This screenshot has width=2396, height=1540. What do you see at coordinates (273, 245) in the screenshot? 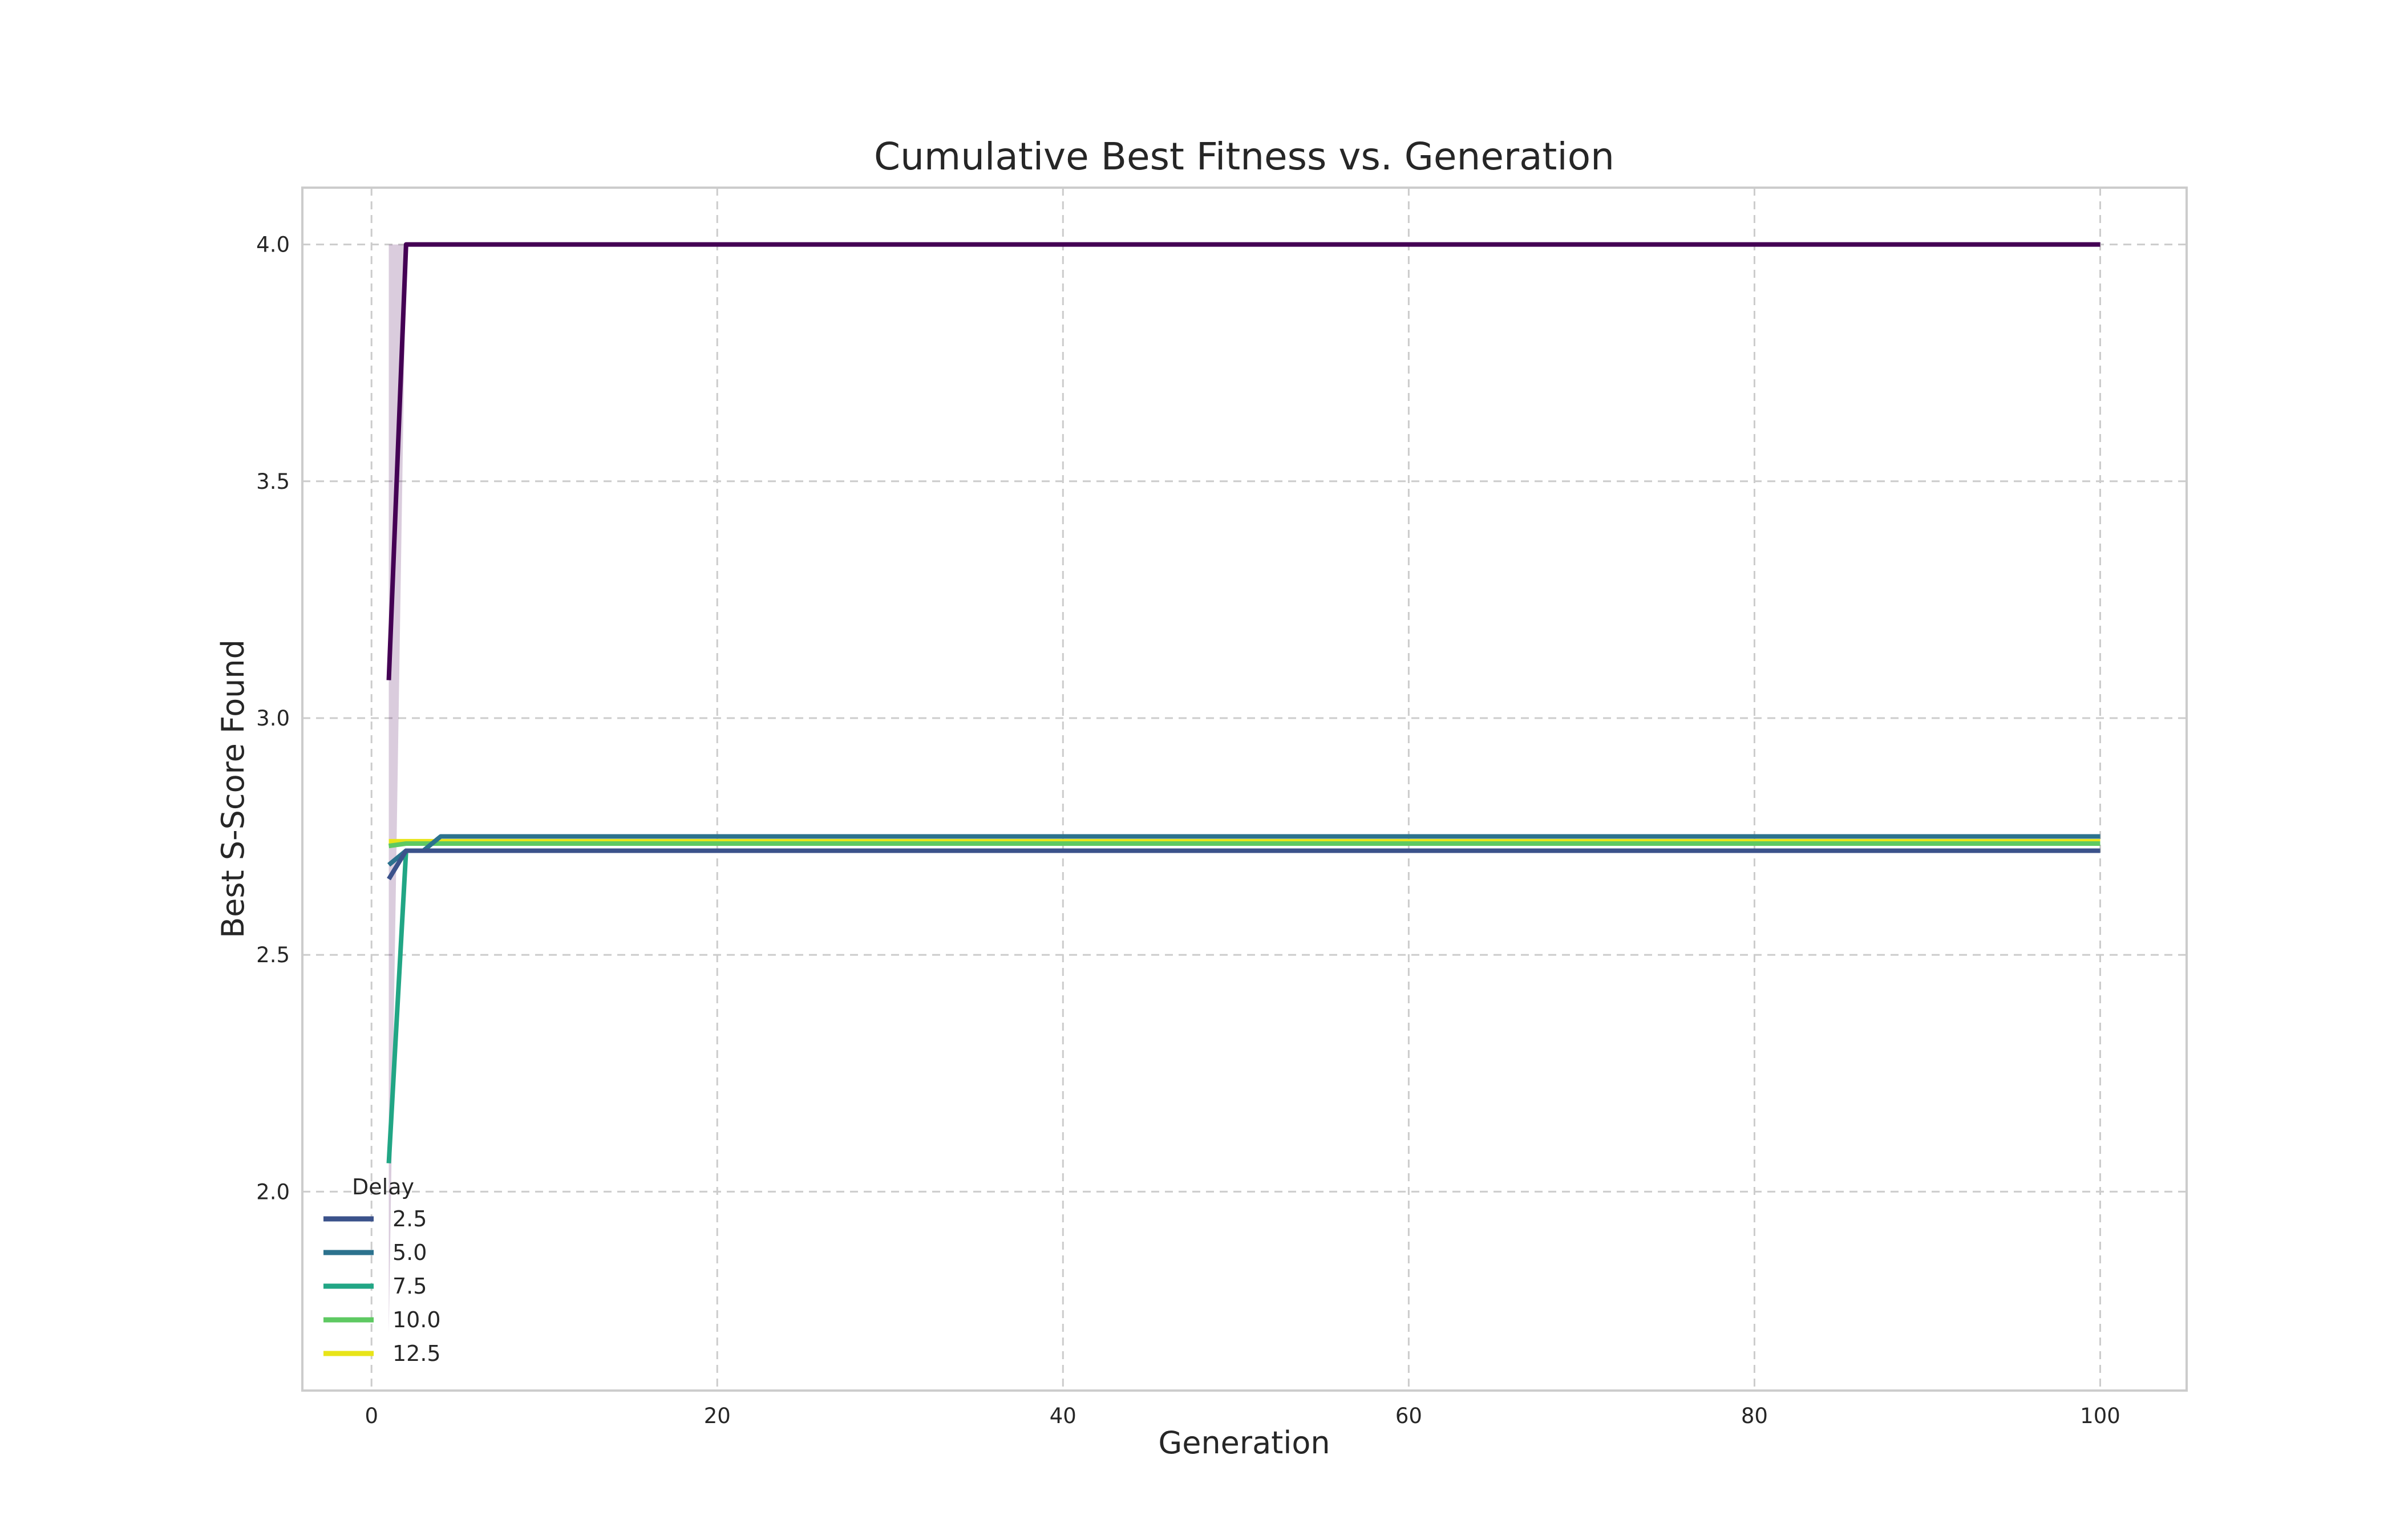
I see `y-tick-label: 4.0` at bounding box center [273, 245].